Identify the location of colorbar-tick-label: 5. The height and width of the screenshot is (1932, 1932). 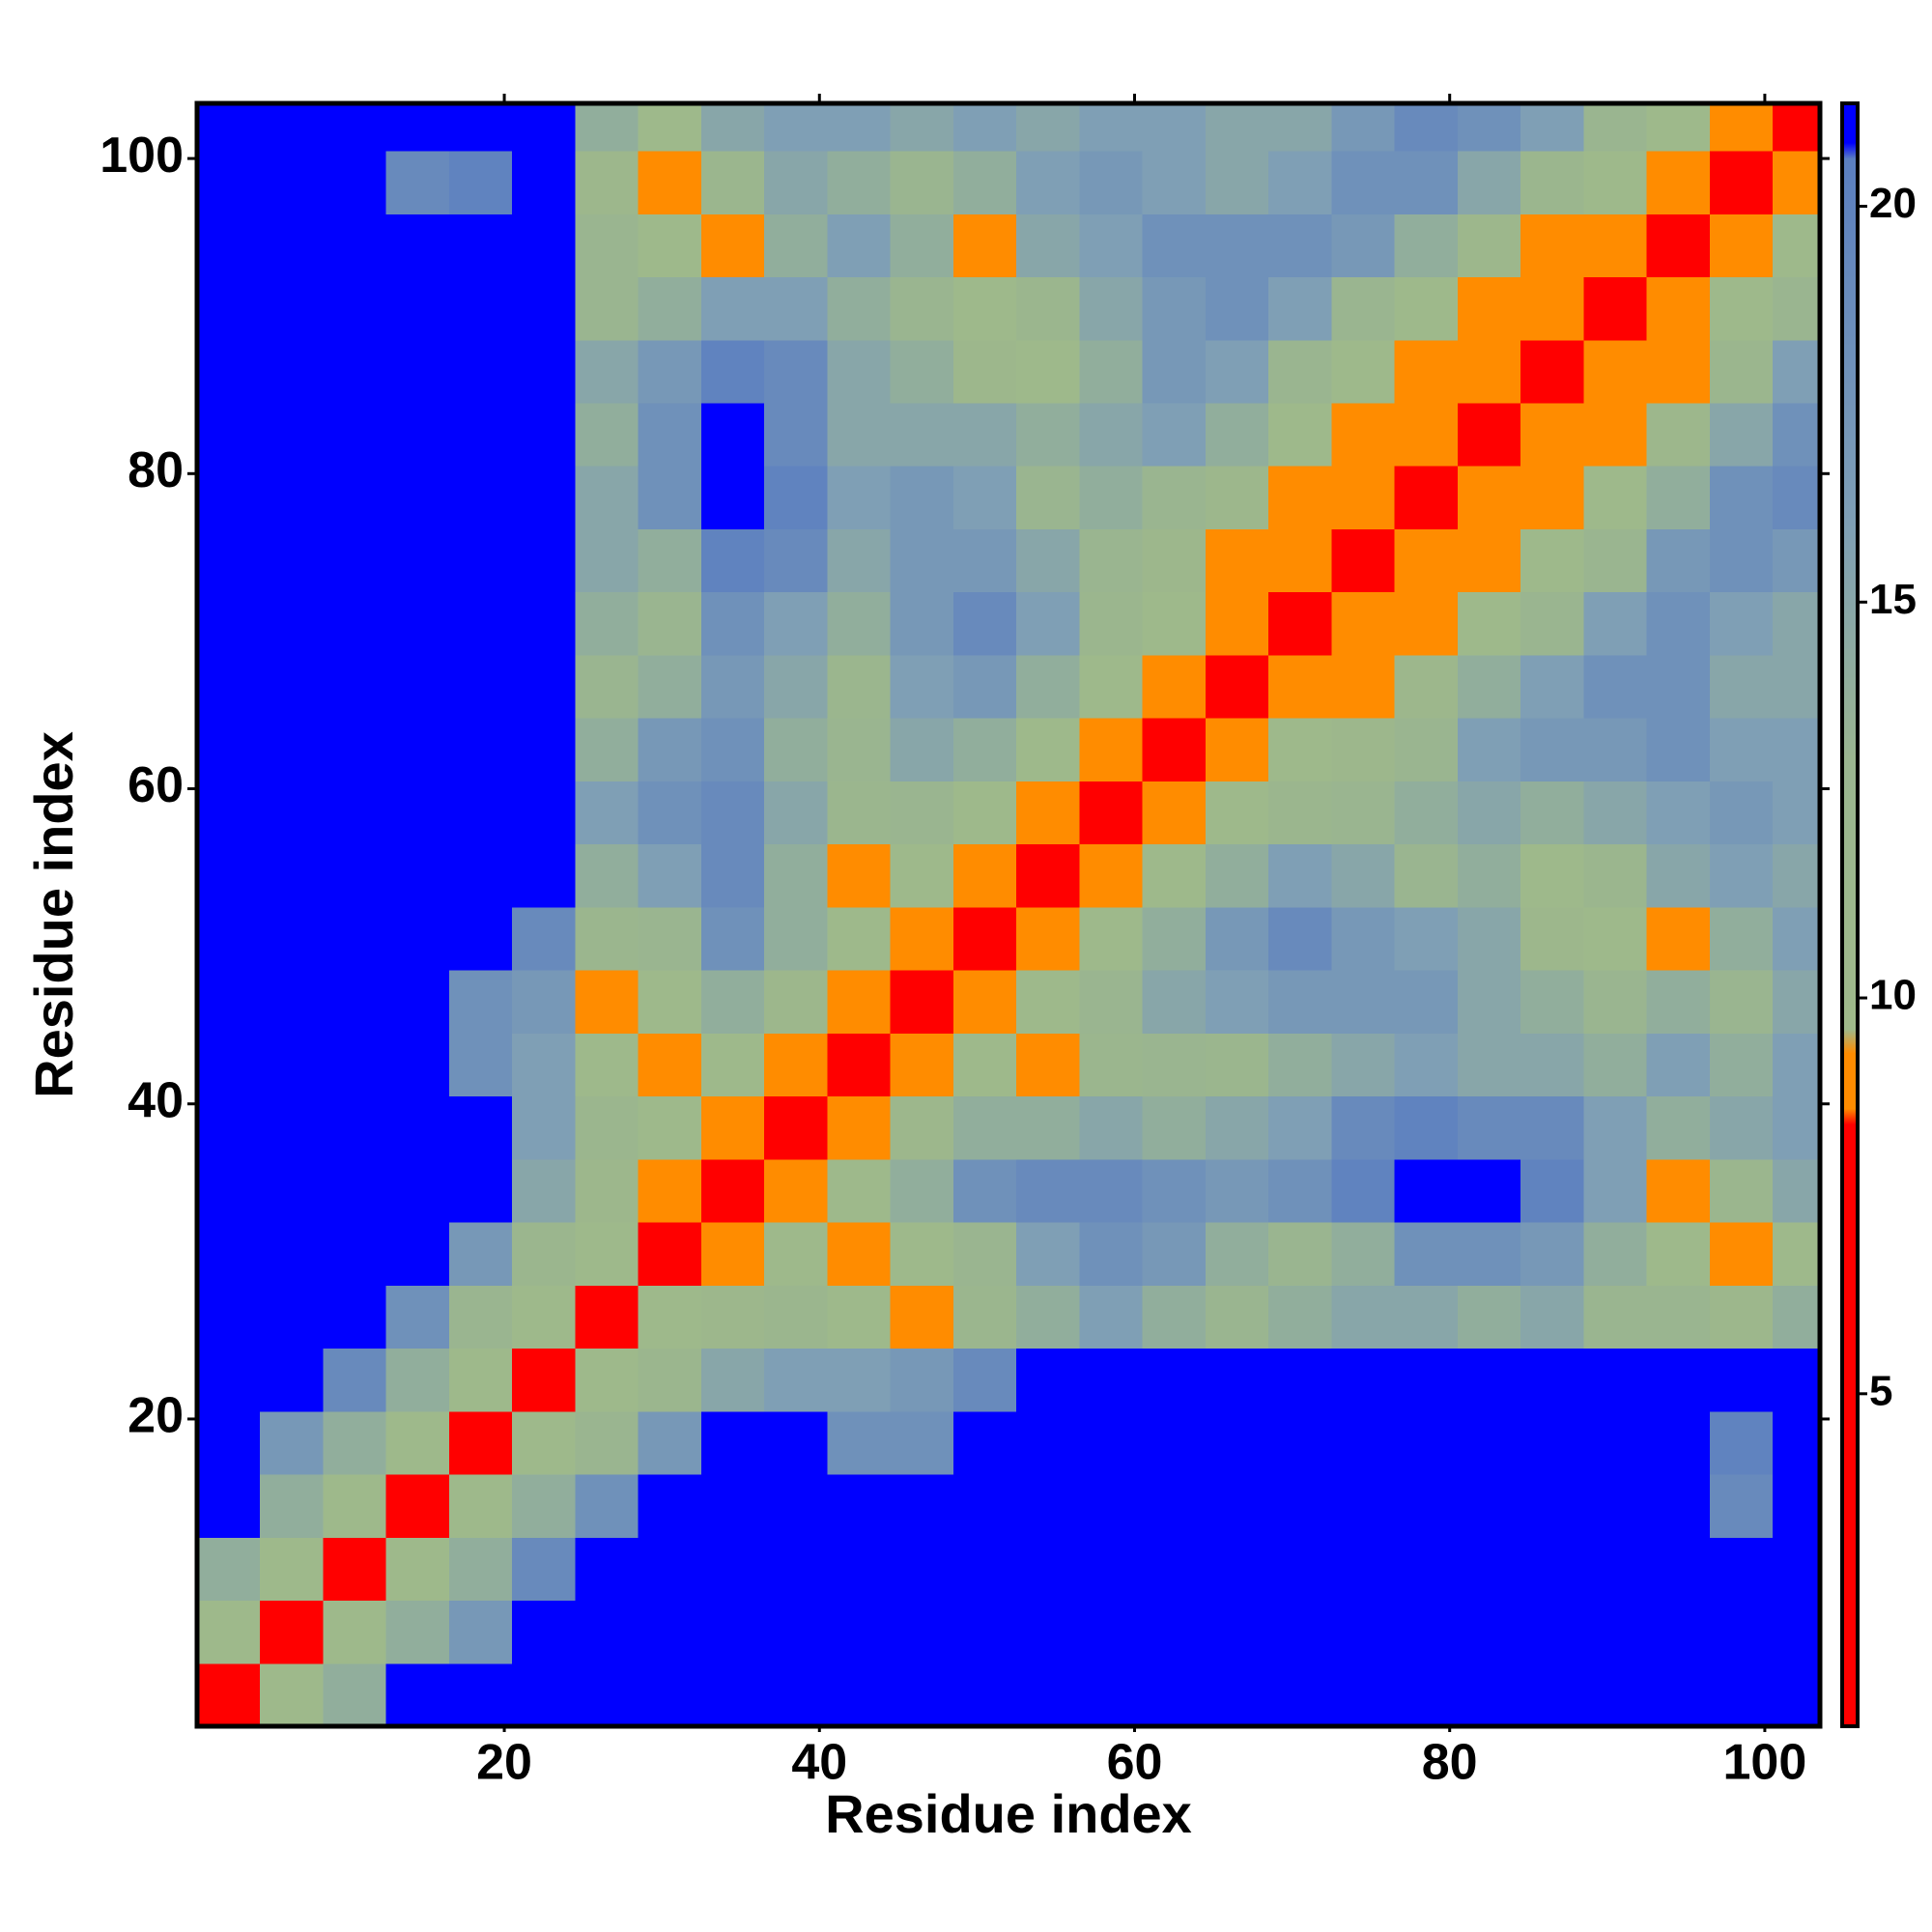
(1880, 1390).